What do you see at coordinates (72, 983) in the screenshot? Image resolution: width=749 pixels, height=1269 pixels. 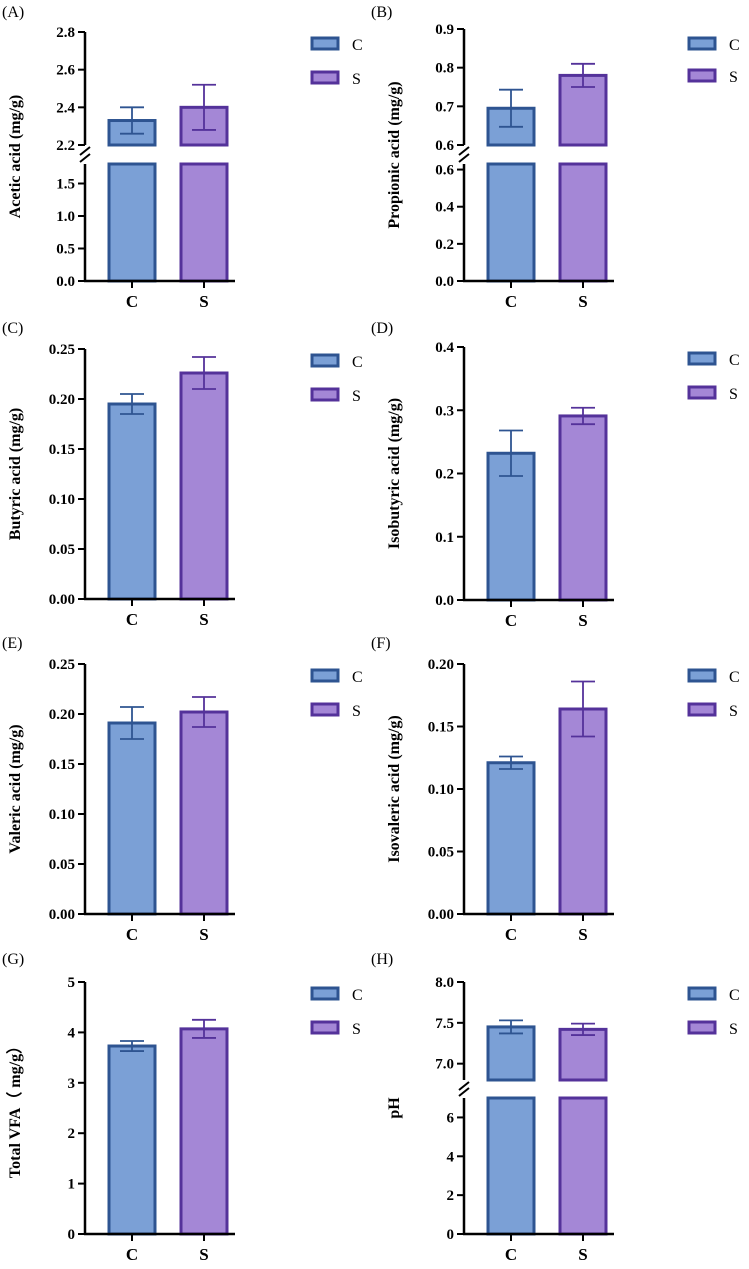 I see `y-tick-label: 5` at bounding box center [72, 983].